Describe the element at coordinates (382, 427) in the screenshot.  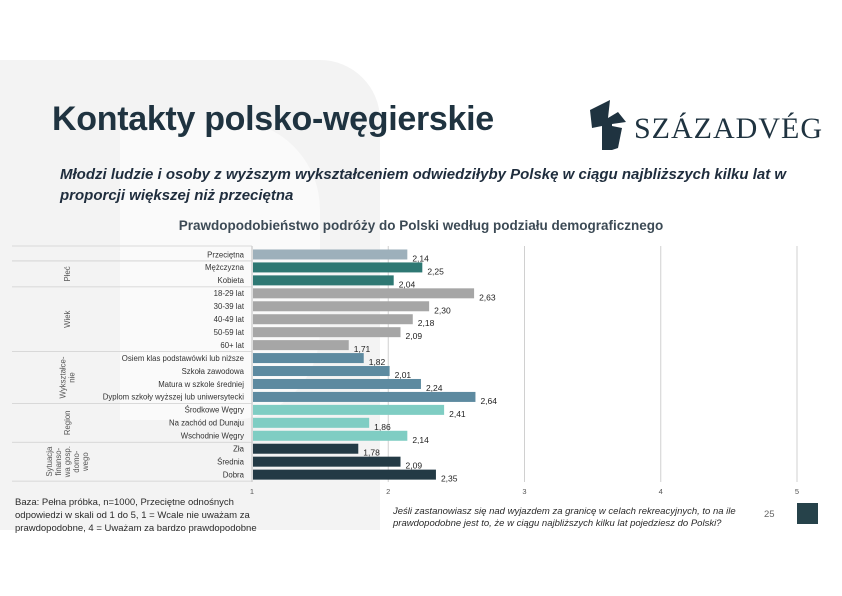
I see `data-label: 1,86` at that location.